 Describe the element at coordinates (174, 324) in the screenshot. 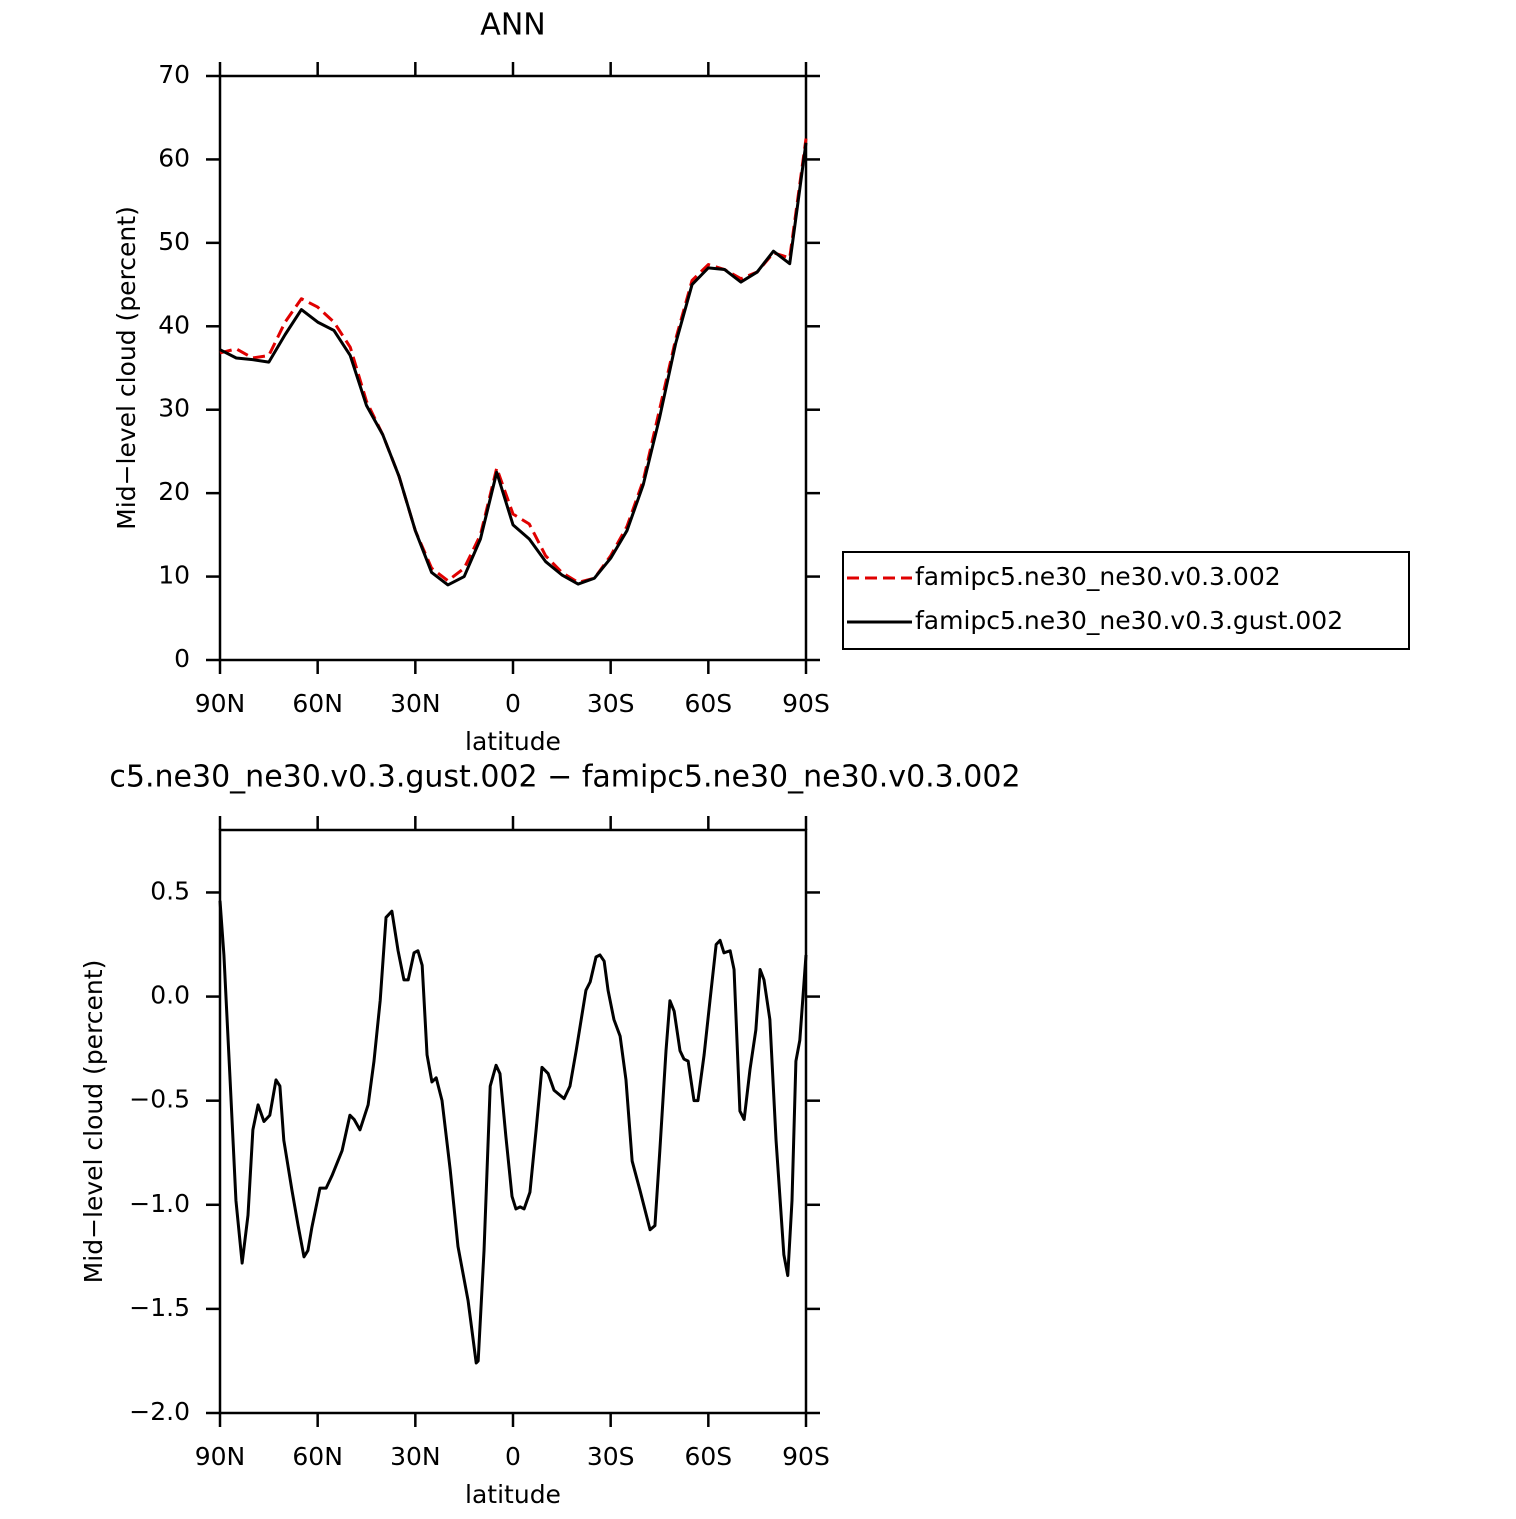

I see `y-tick-label: 40` at that location.